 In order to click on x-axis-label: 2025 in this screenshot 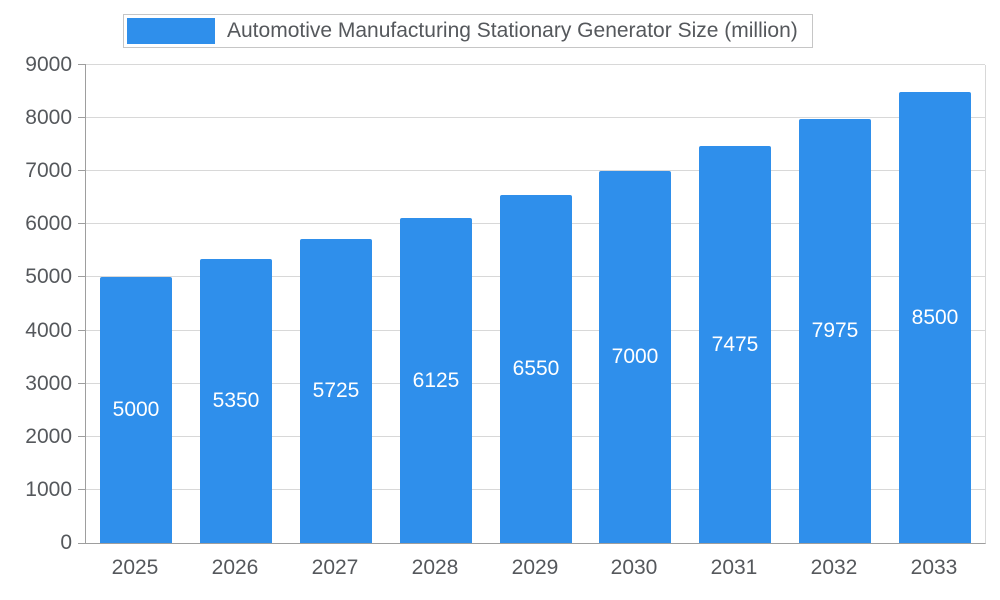, I will do `click(135, 567)`.